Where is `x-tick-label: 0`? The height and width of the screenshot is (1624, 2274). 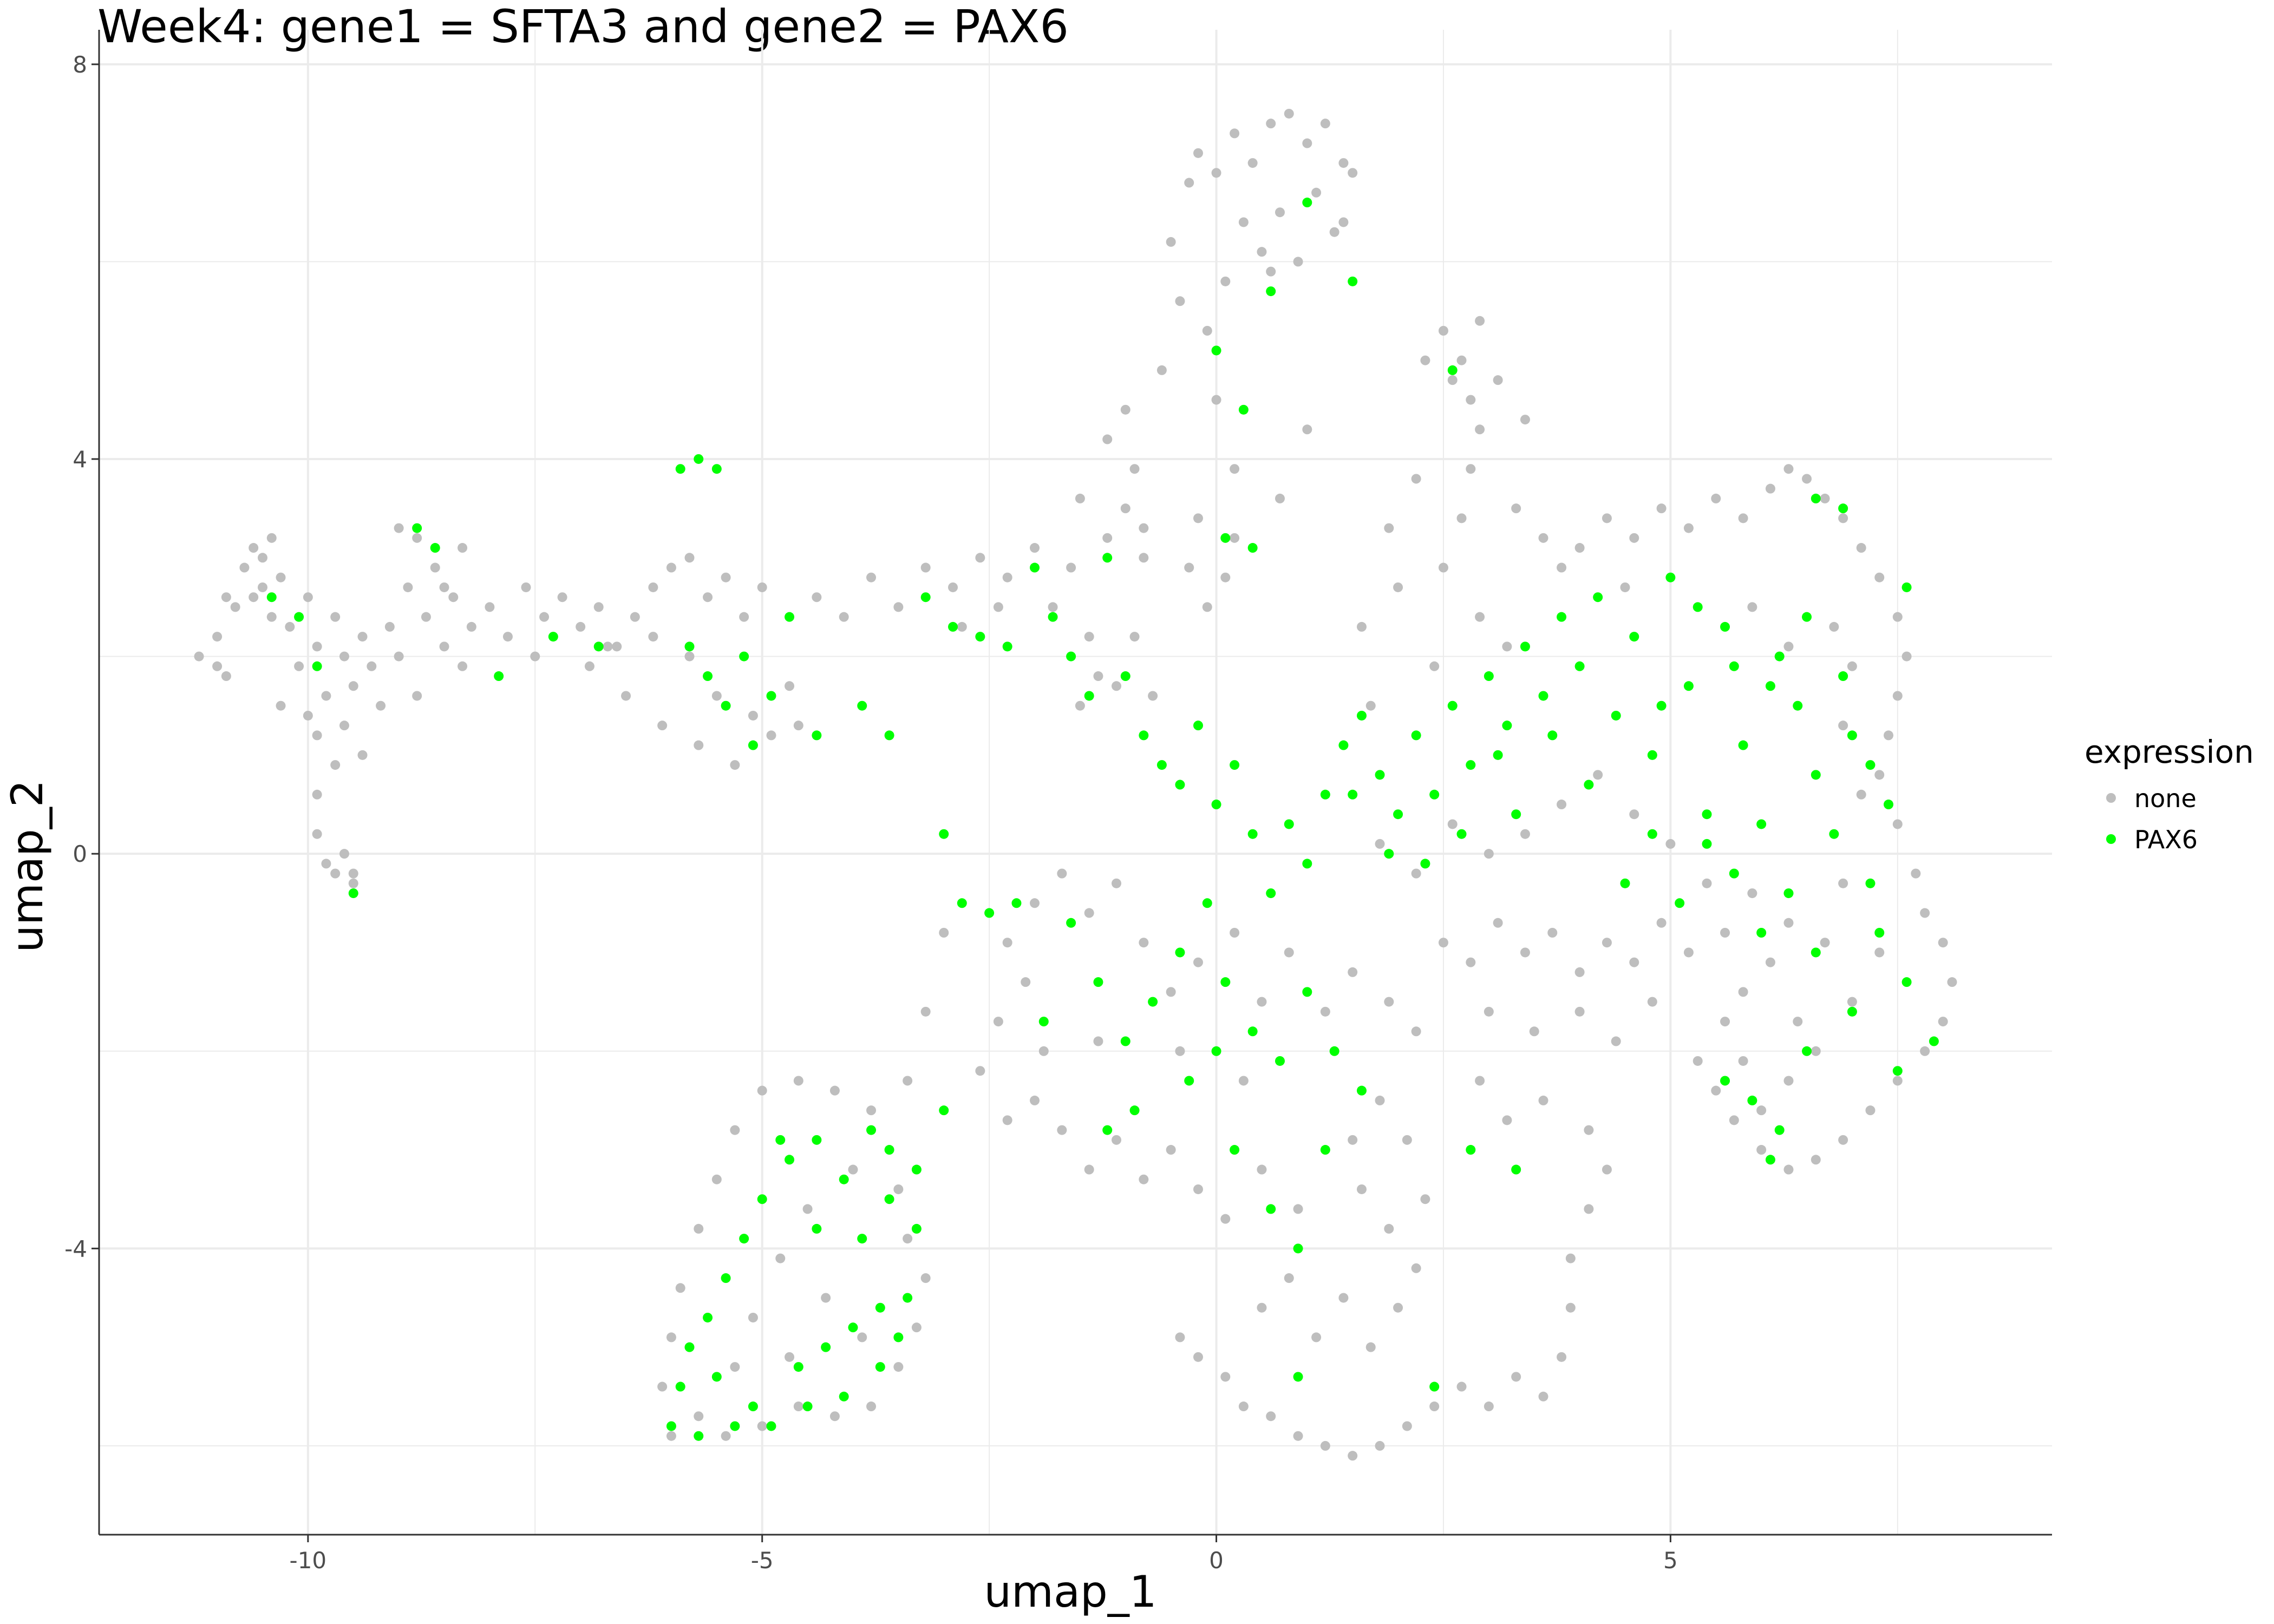
x-tick-label: 0 is located at coordinates (1216, 1560).